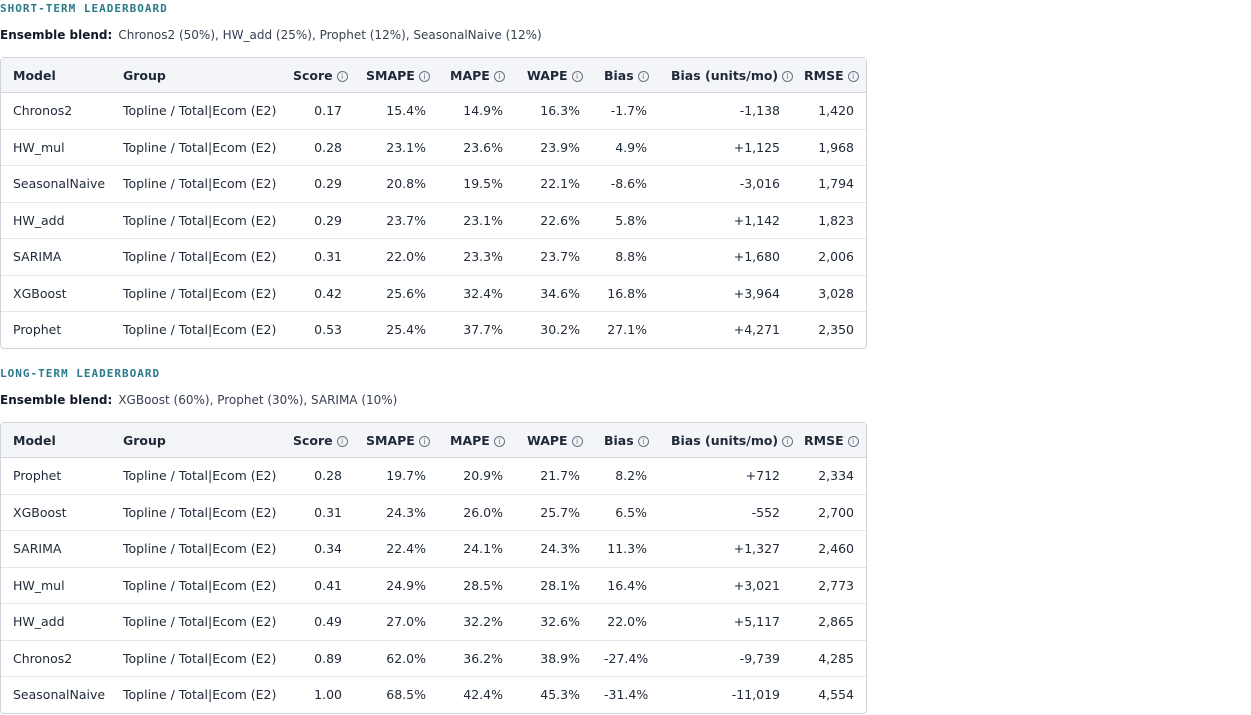  Describe the element at coordinates (396, 221) in the screenshot. I see `cell-smape: 23.7%` at that location.